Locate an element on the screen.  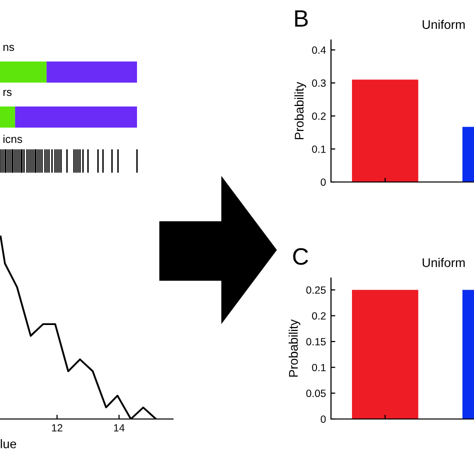
y-tick-label: 0.4 is located at coordinates (319, 50).